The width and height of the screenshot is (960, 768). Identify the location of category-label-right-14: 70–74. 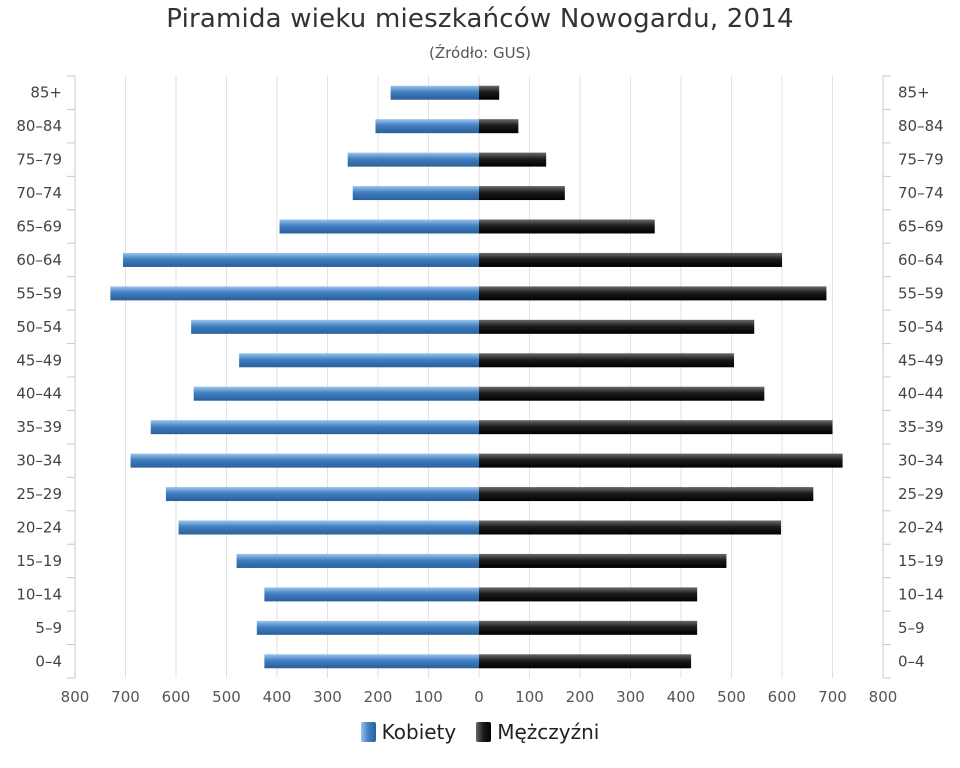
(921, 193).